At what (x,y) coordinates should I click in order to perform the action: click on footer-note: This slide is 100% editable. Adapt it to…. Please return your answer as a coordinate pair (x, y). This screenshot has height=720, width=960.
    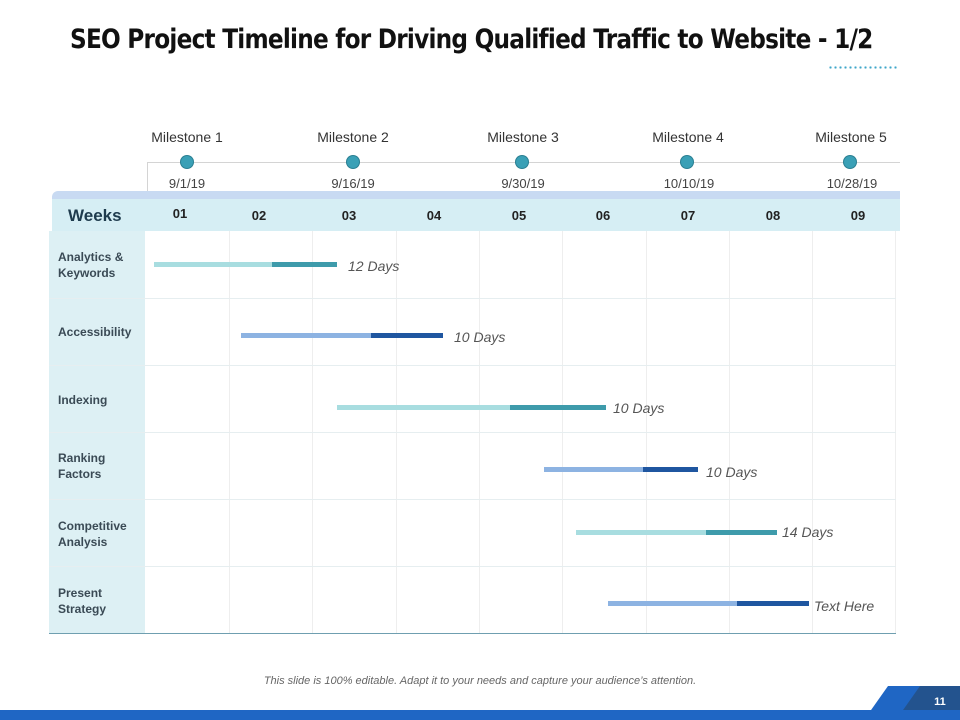
    Looking at the image, I should click on (480, 681).